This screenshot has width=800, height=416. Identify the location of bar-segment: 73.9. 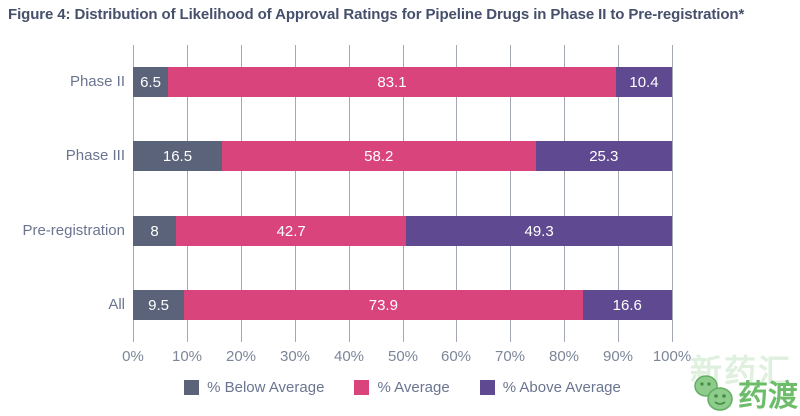
(383, 305).